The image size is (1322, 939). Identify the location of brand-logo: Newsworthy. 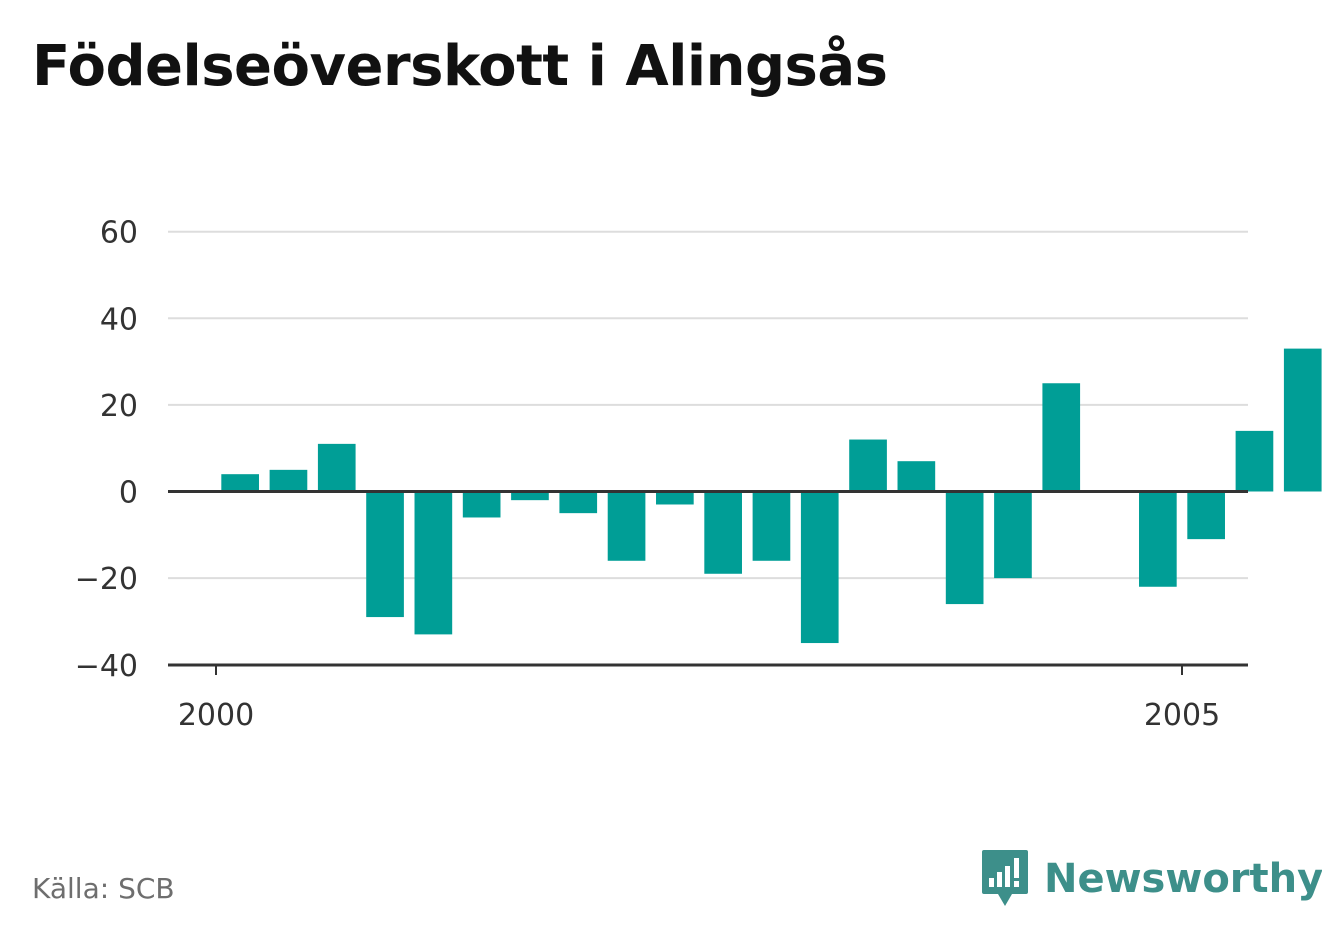
(1151, 879).